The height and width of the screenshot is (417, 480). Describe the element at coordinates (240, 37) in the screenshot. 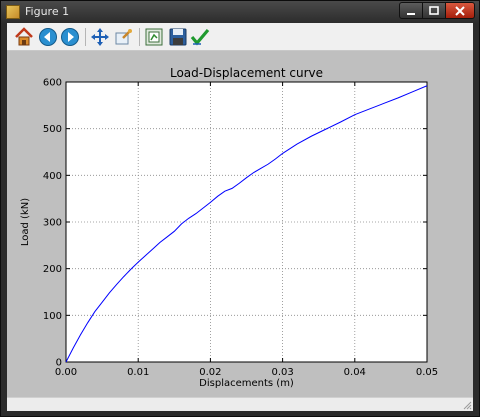

I see `navigation-toolbar` at that location.